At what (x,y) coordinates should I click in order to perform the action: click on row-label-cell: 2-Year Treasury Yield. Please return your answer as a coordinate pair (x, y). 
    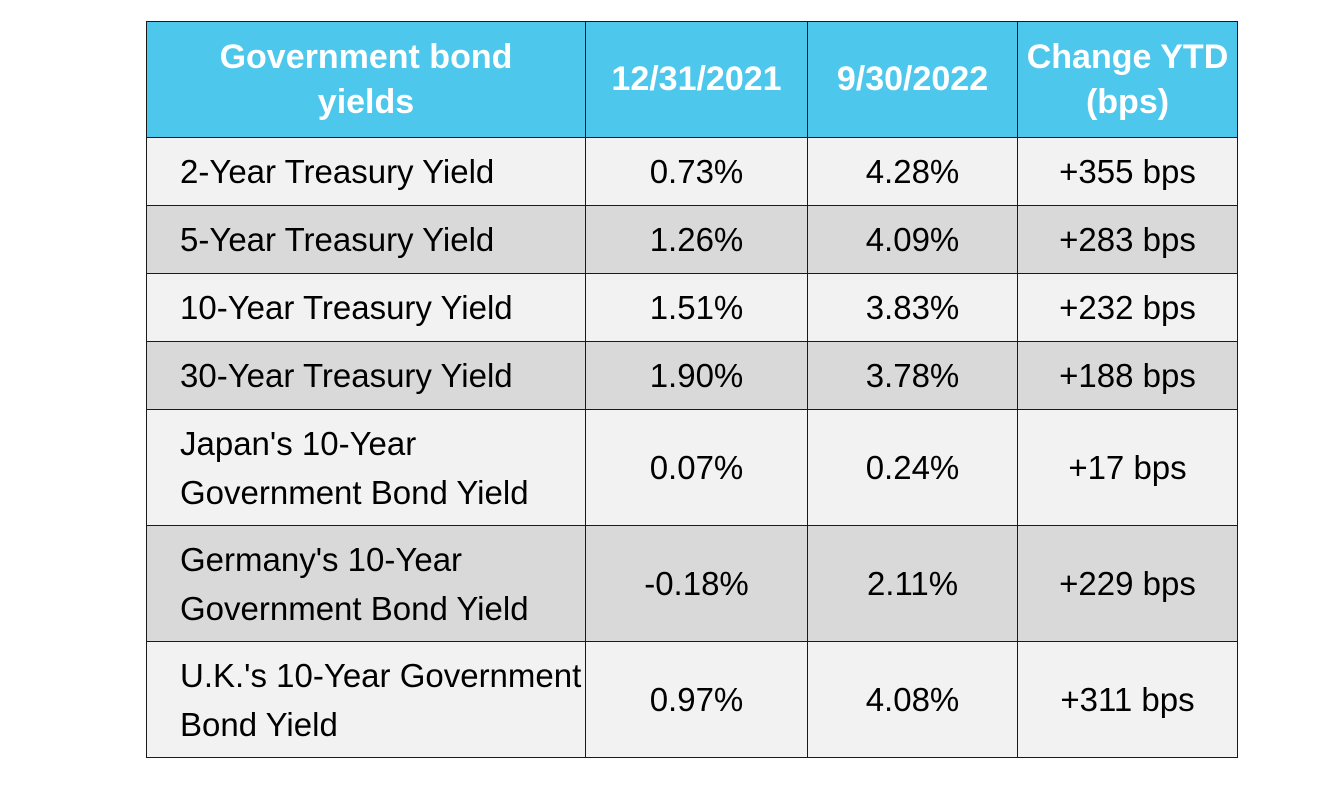
    Looking at the image, I should click on (366, 171).